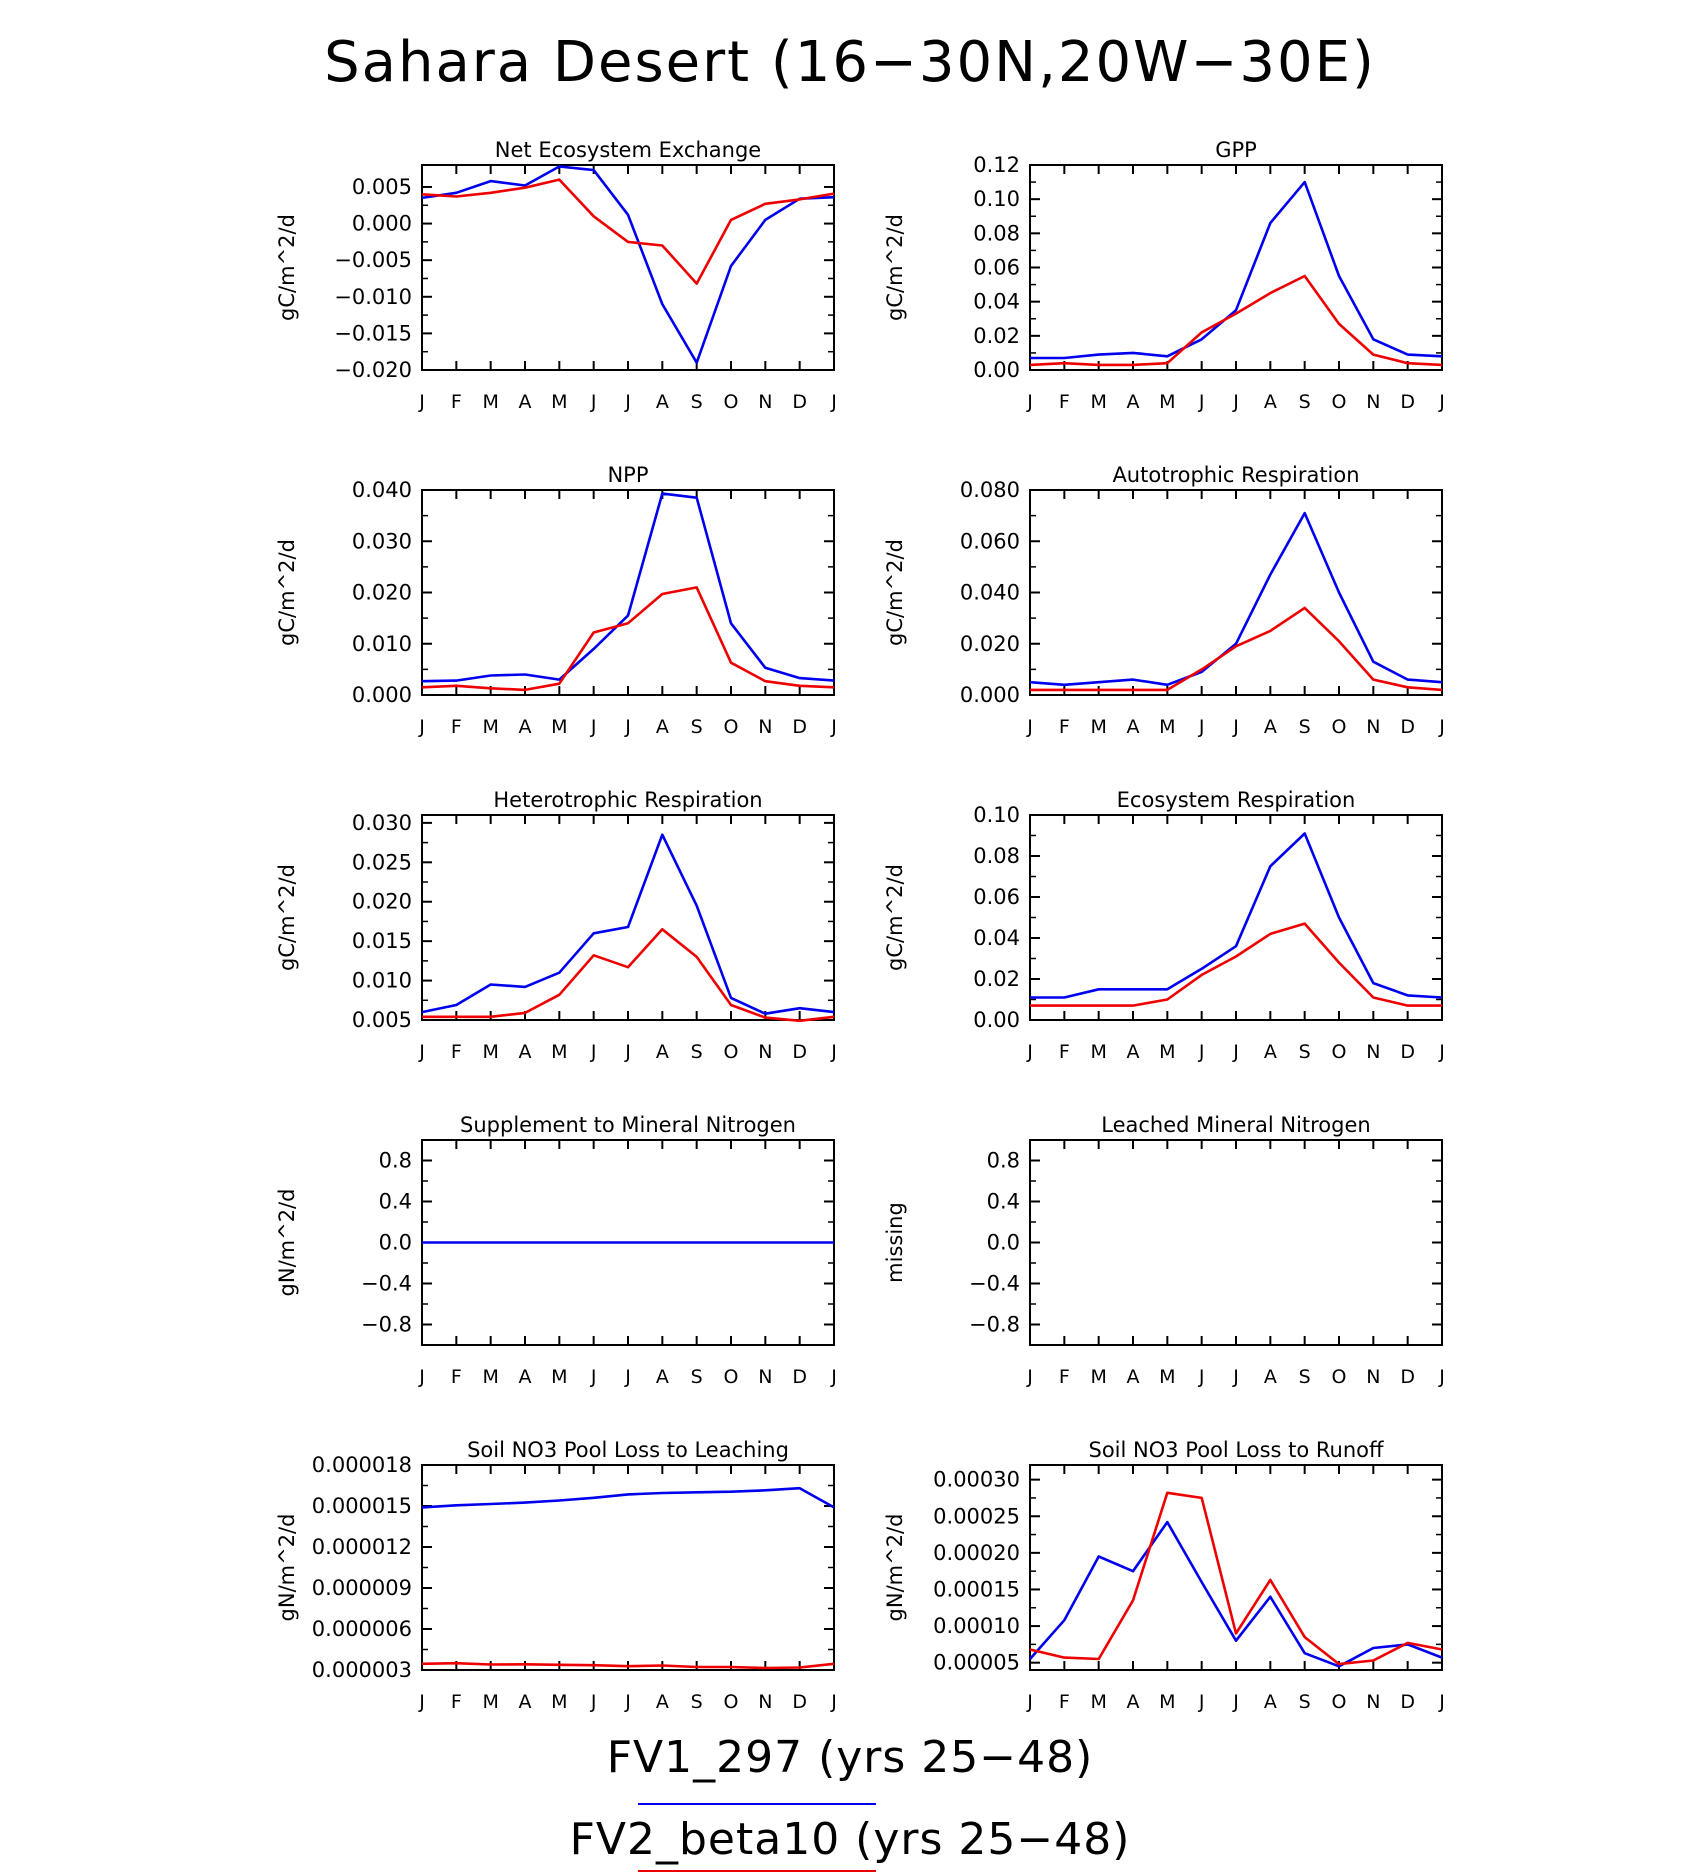 Image resolution: width=1700 pixels, height=1873 pixels. I want to click on panel-title: Ecosystem Respiration, so click(1236, 800).